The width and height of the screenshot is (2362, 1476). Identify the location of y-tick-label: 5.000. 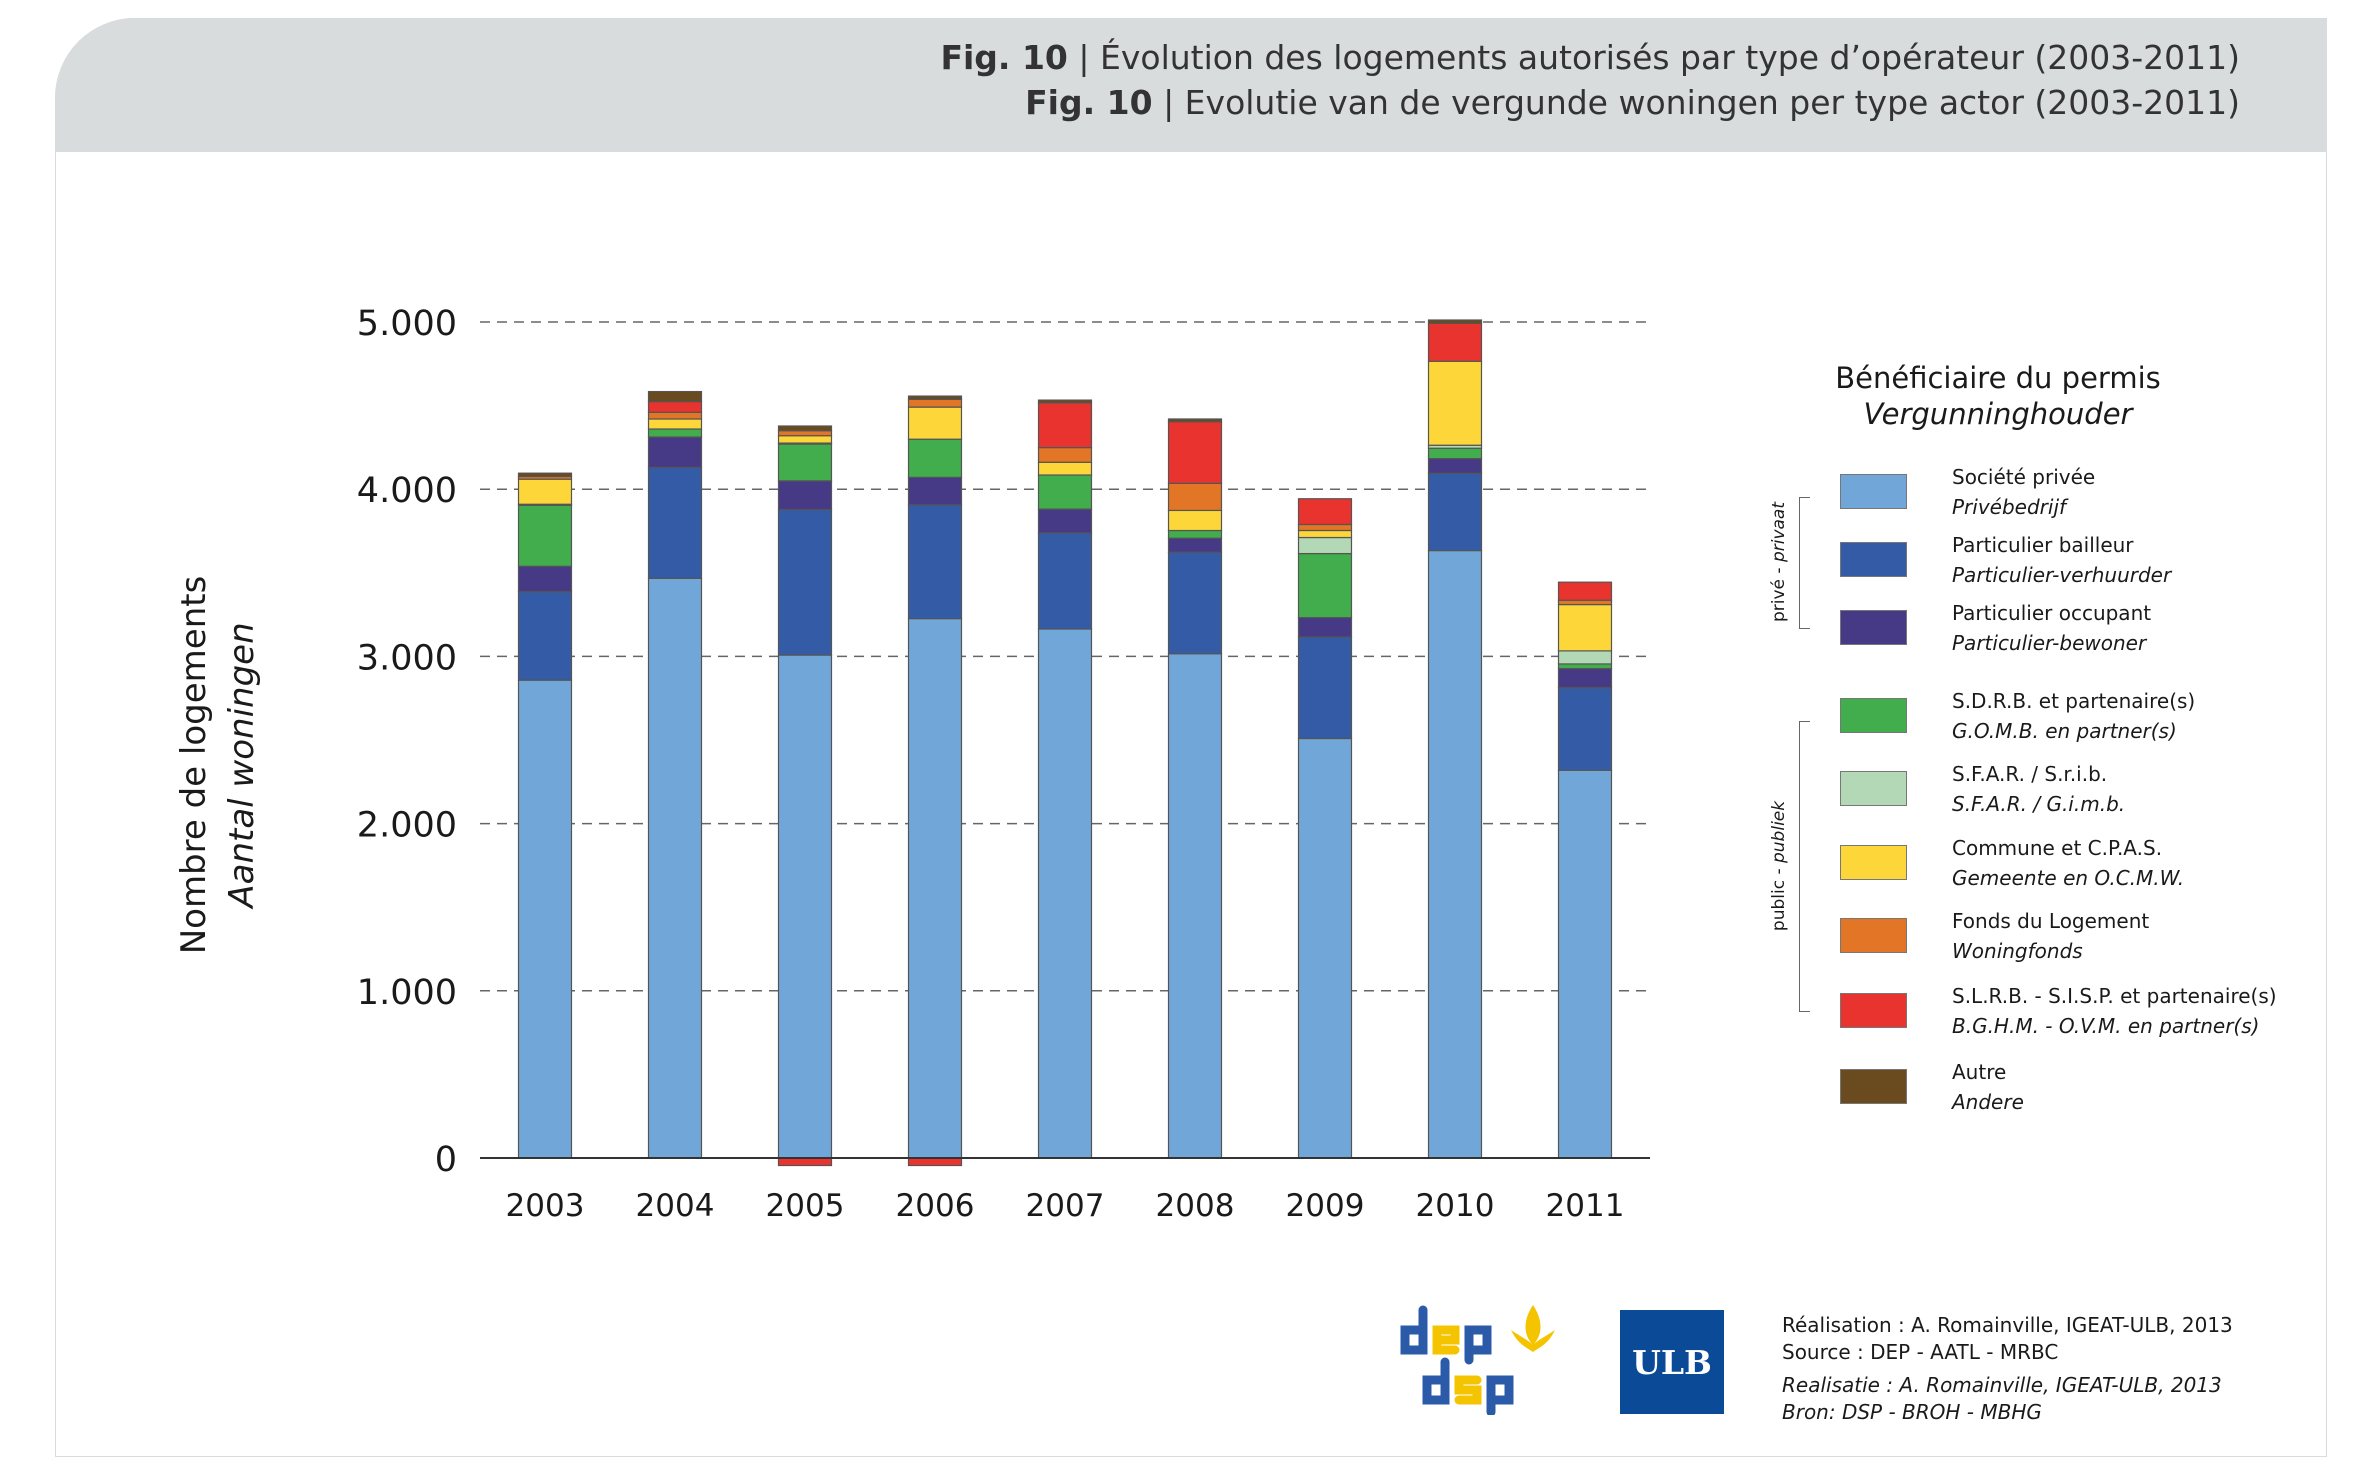
(407, 324).